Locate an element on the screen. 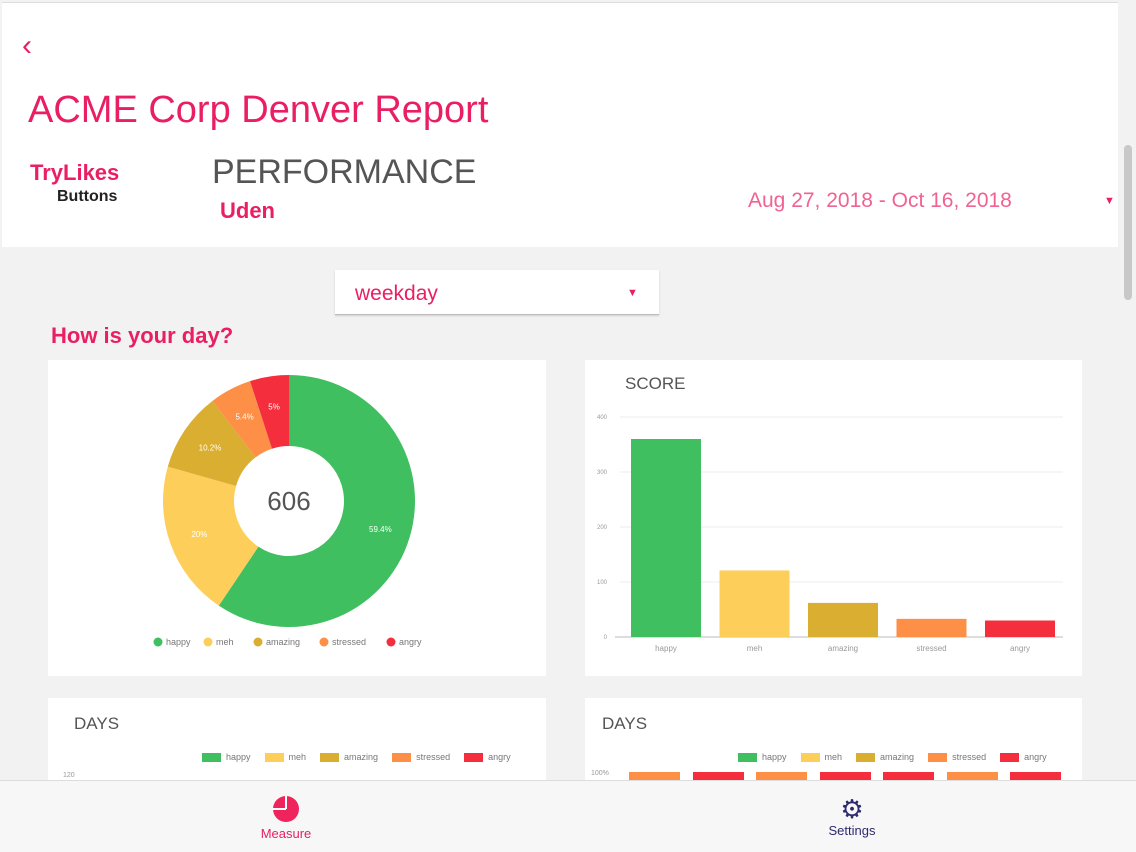 The width and height of the screenshot is (1136, 852). chart-title: SCORE is located at coordinates (655, 383).